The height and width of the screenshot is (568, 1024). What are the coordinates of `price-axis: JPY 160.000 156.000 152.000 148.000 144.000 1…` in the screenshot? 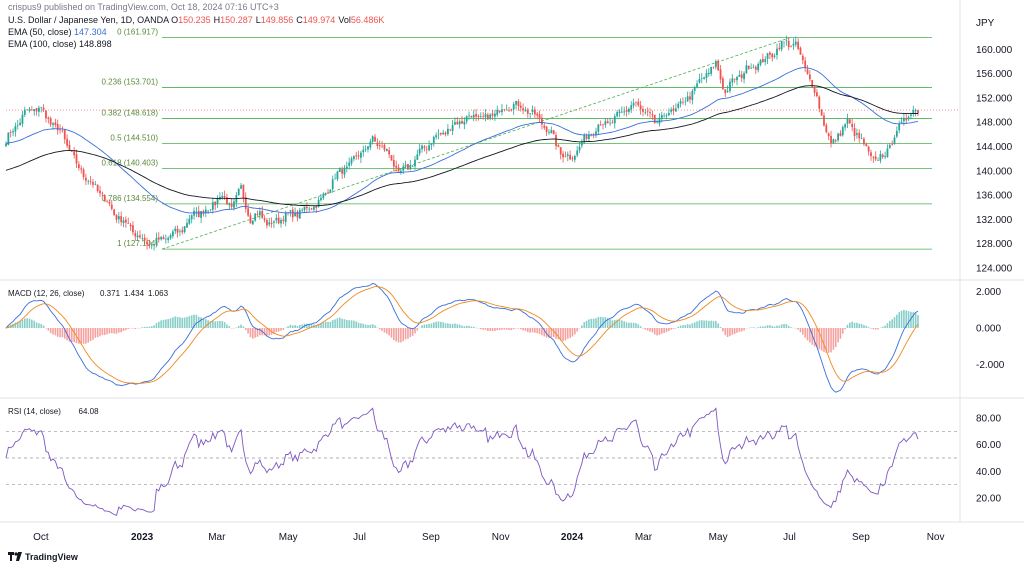 It's located at (994, 146).